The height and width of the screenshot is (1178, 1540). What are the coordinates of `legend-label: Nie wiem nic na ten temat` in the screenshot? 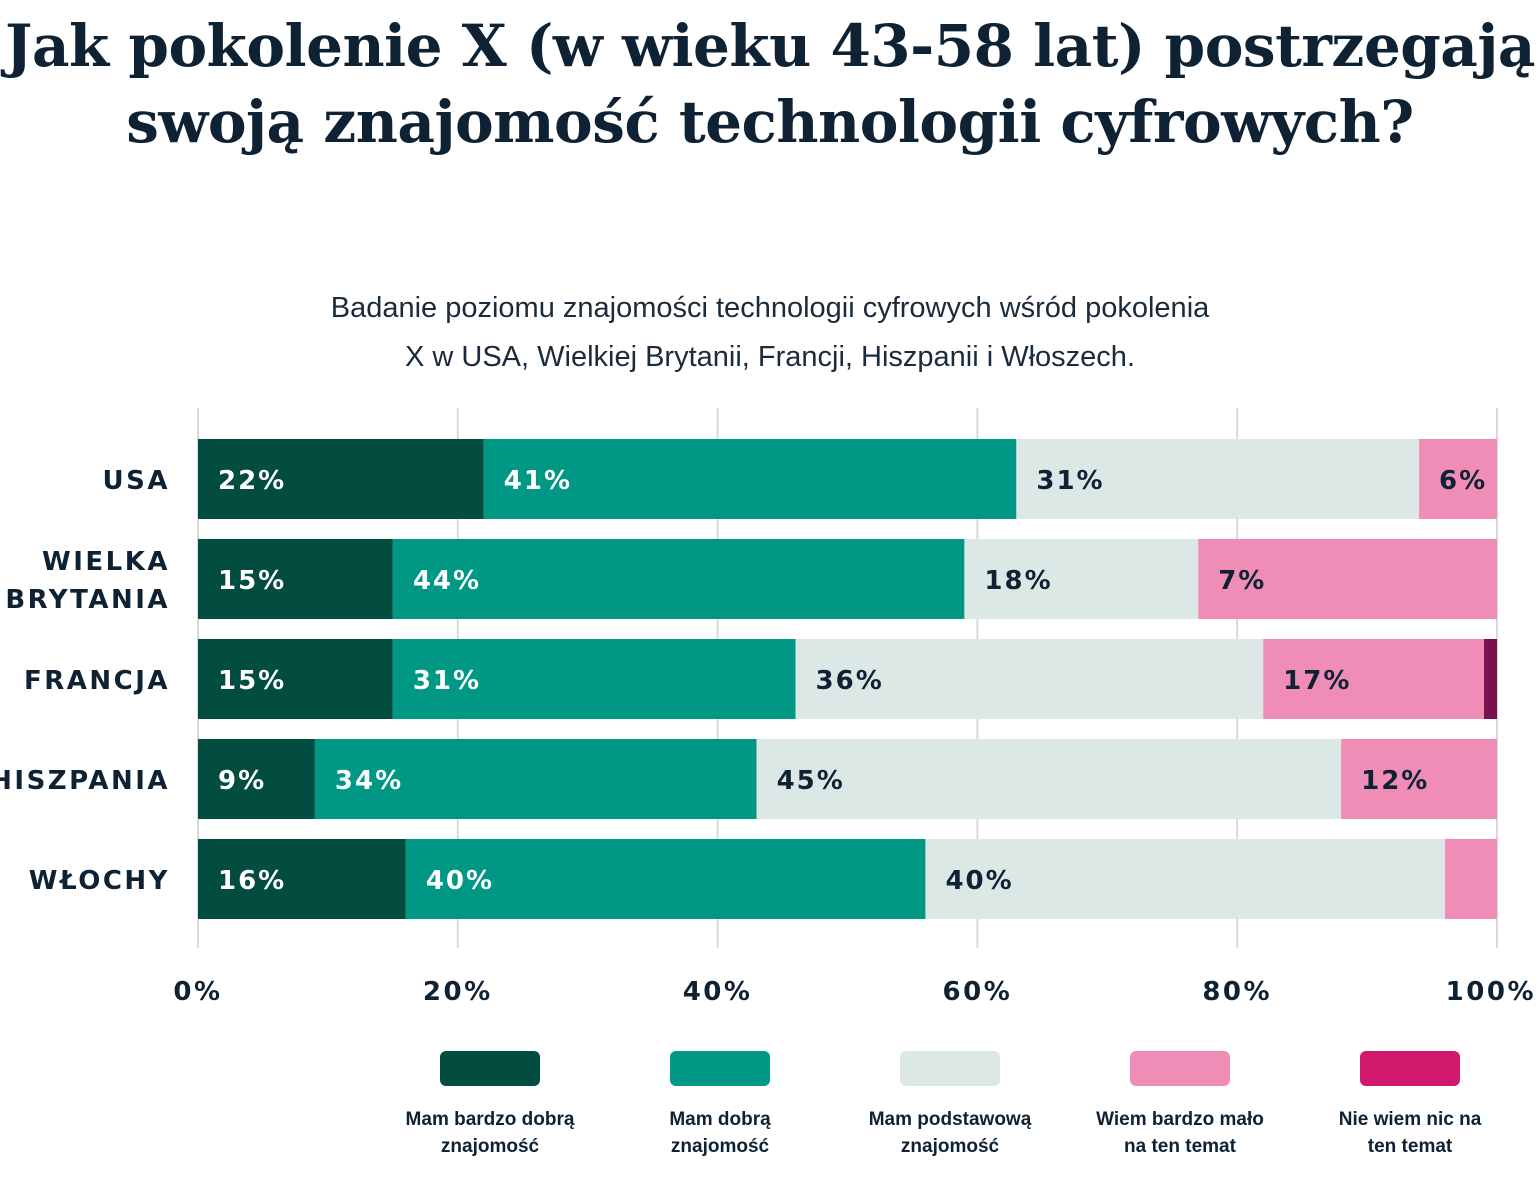 It's located at (1410, 1133).